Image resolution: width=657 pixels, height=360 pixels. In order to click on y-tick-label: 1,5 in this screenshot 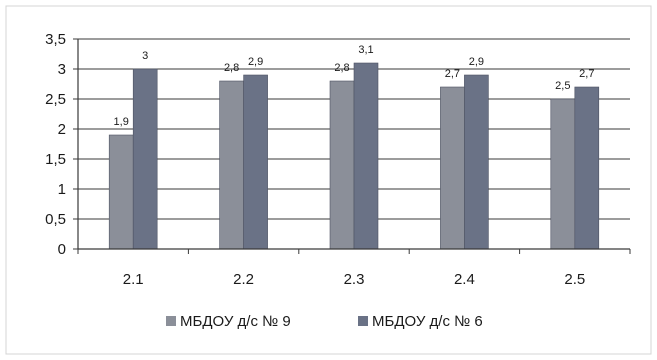, I will do `click(55, 159)`.